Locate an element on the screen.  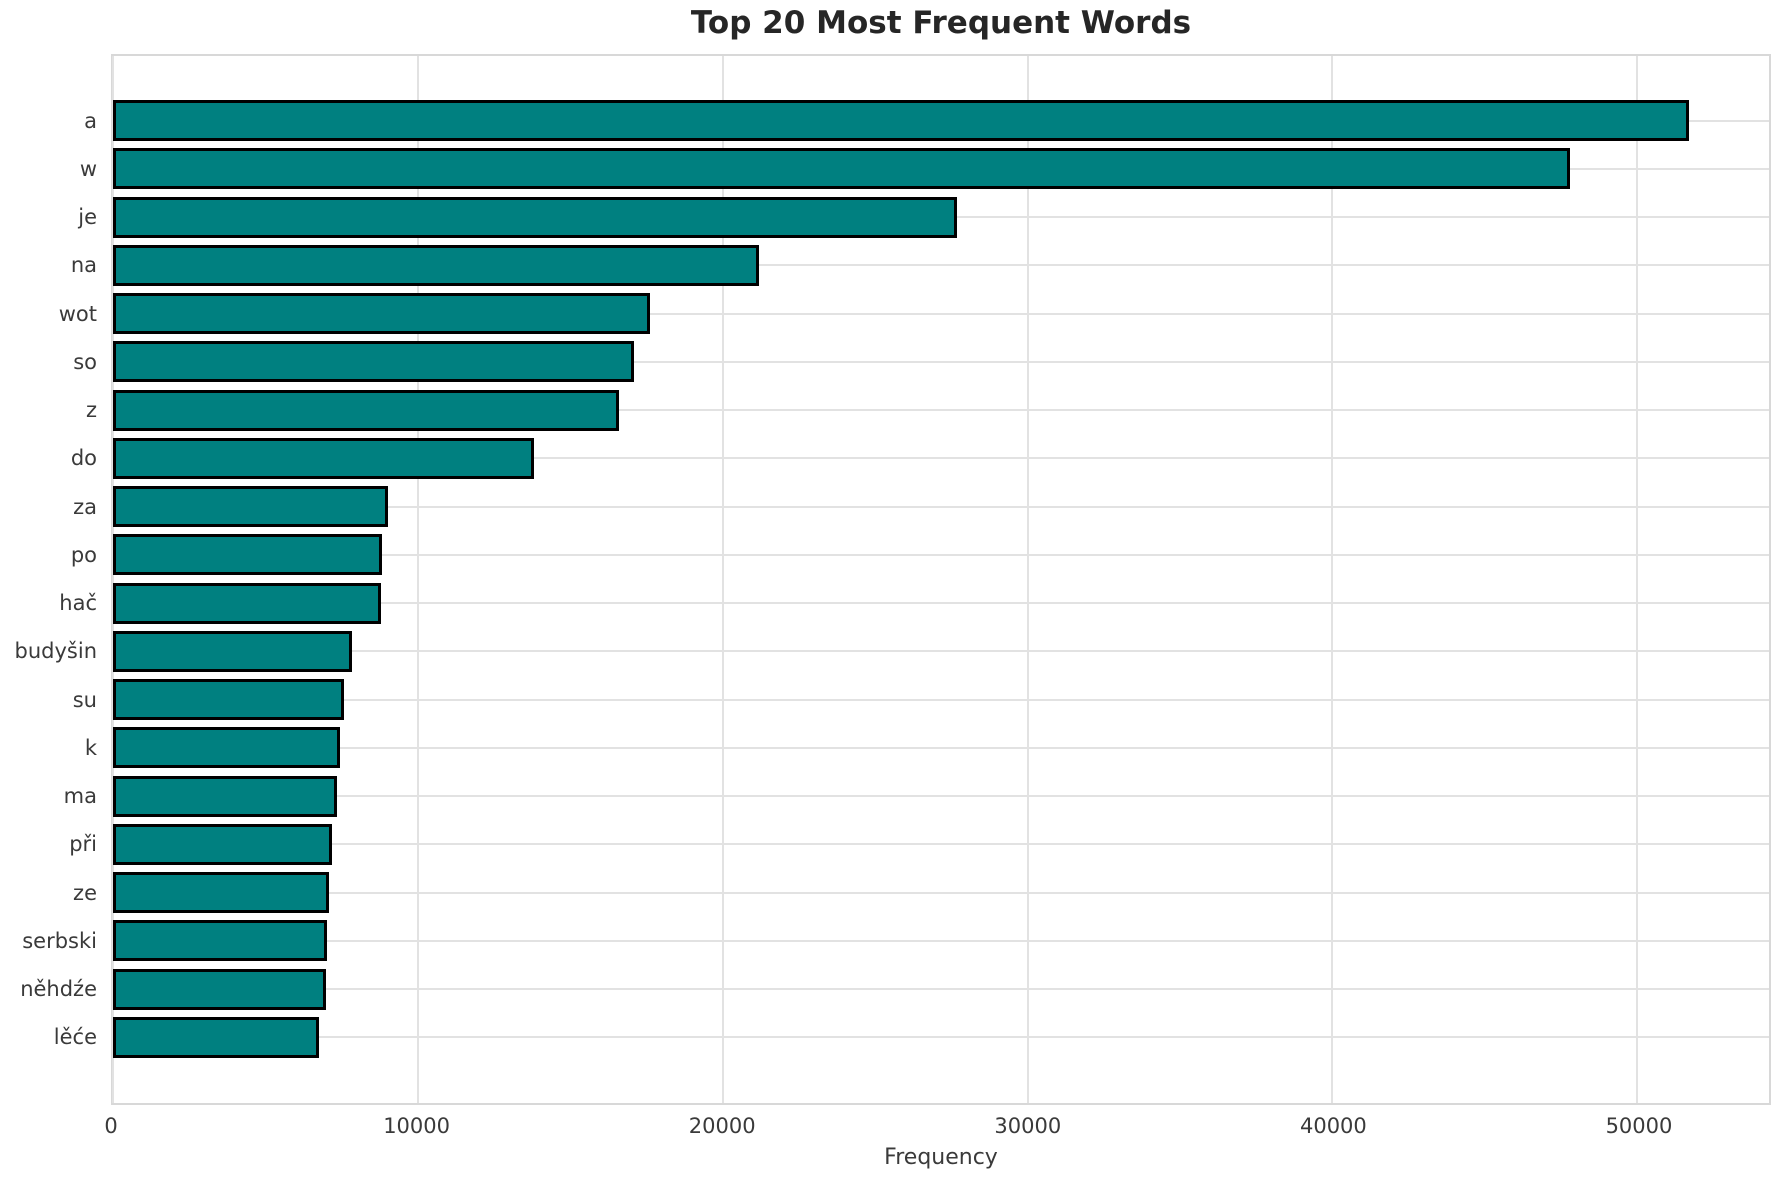
bar-k is located at coordinates (227, 748).